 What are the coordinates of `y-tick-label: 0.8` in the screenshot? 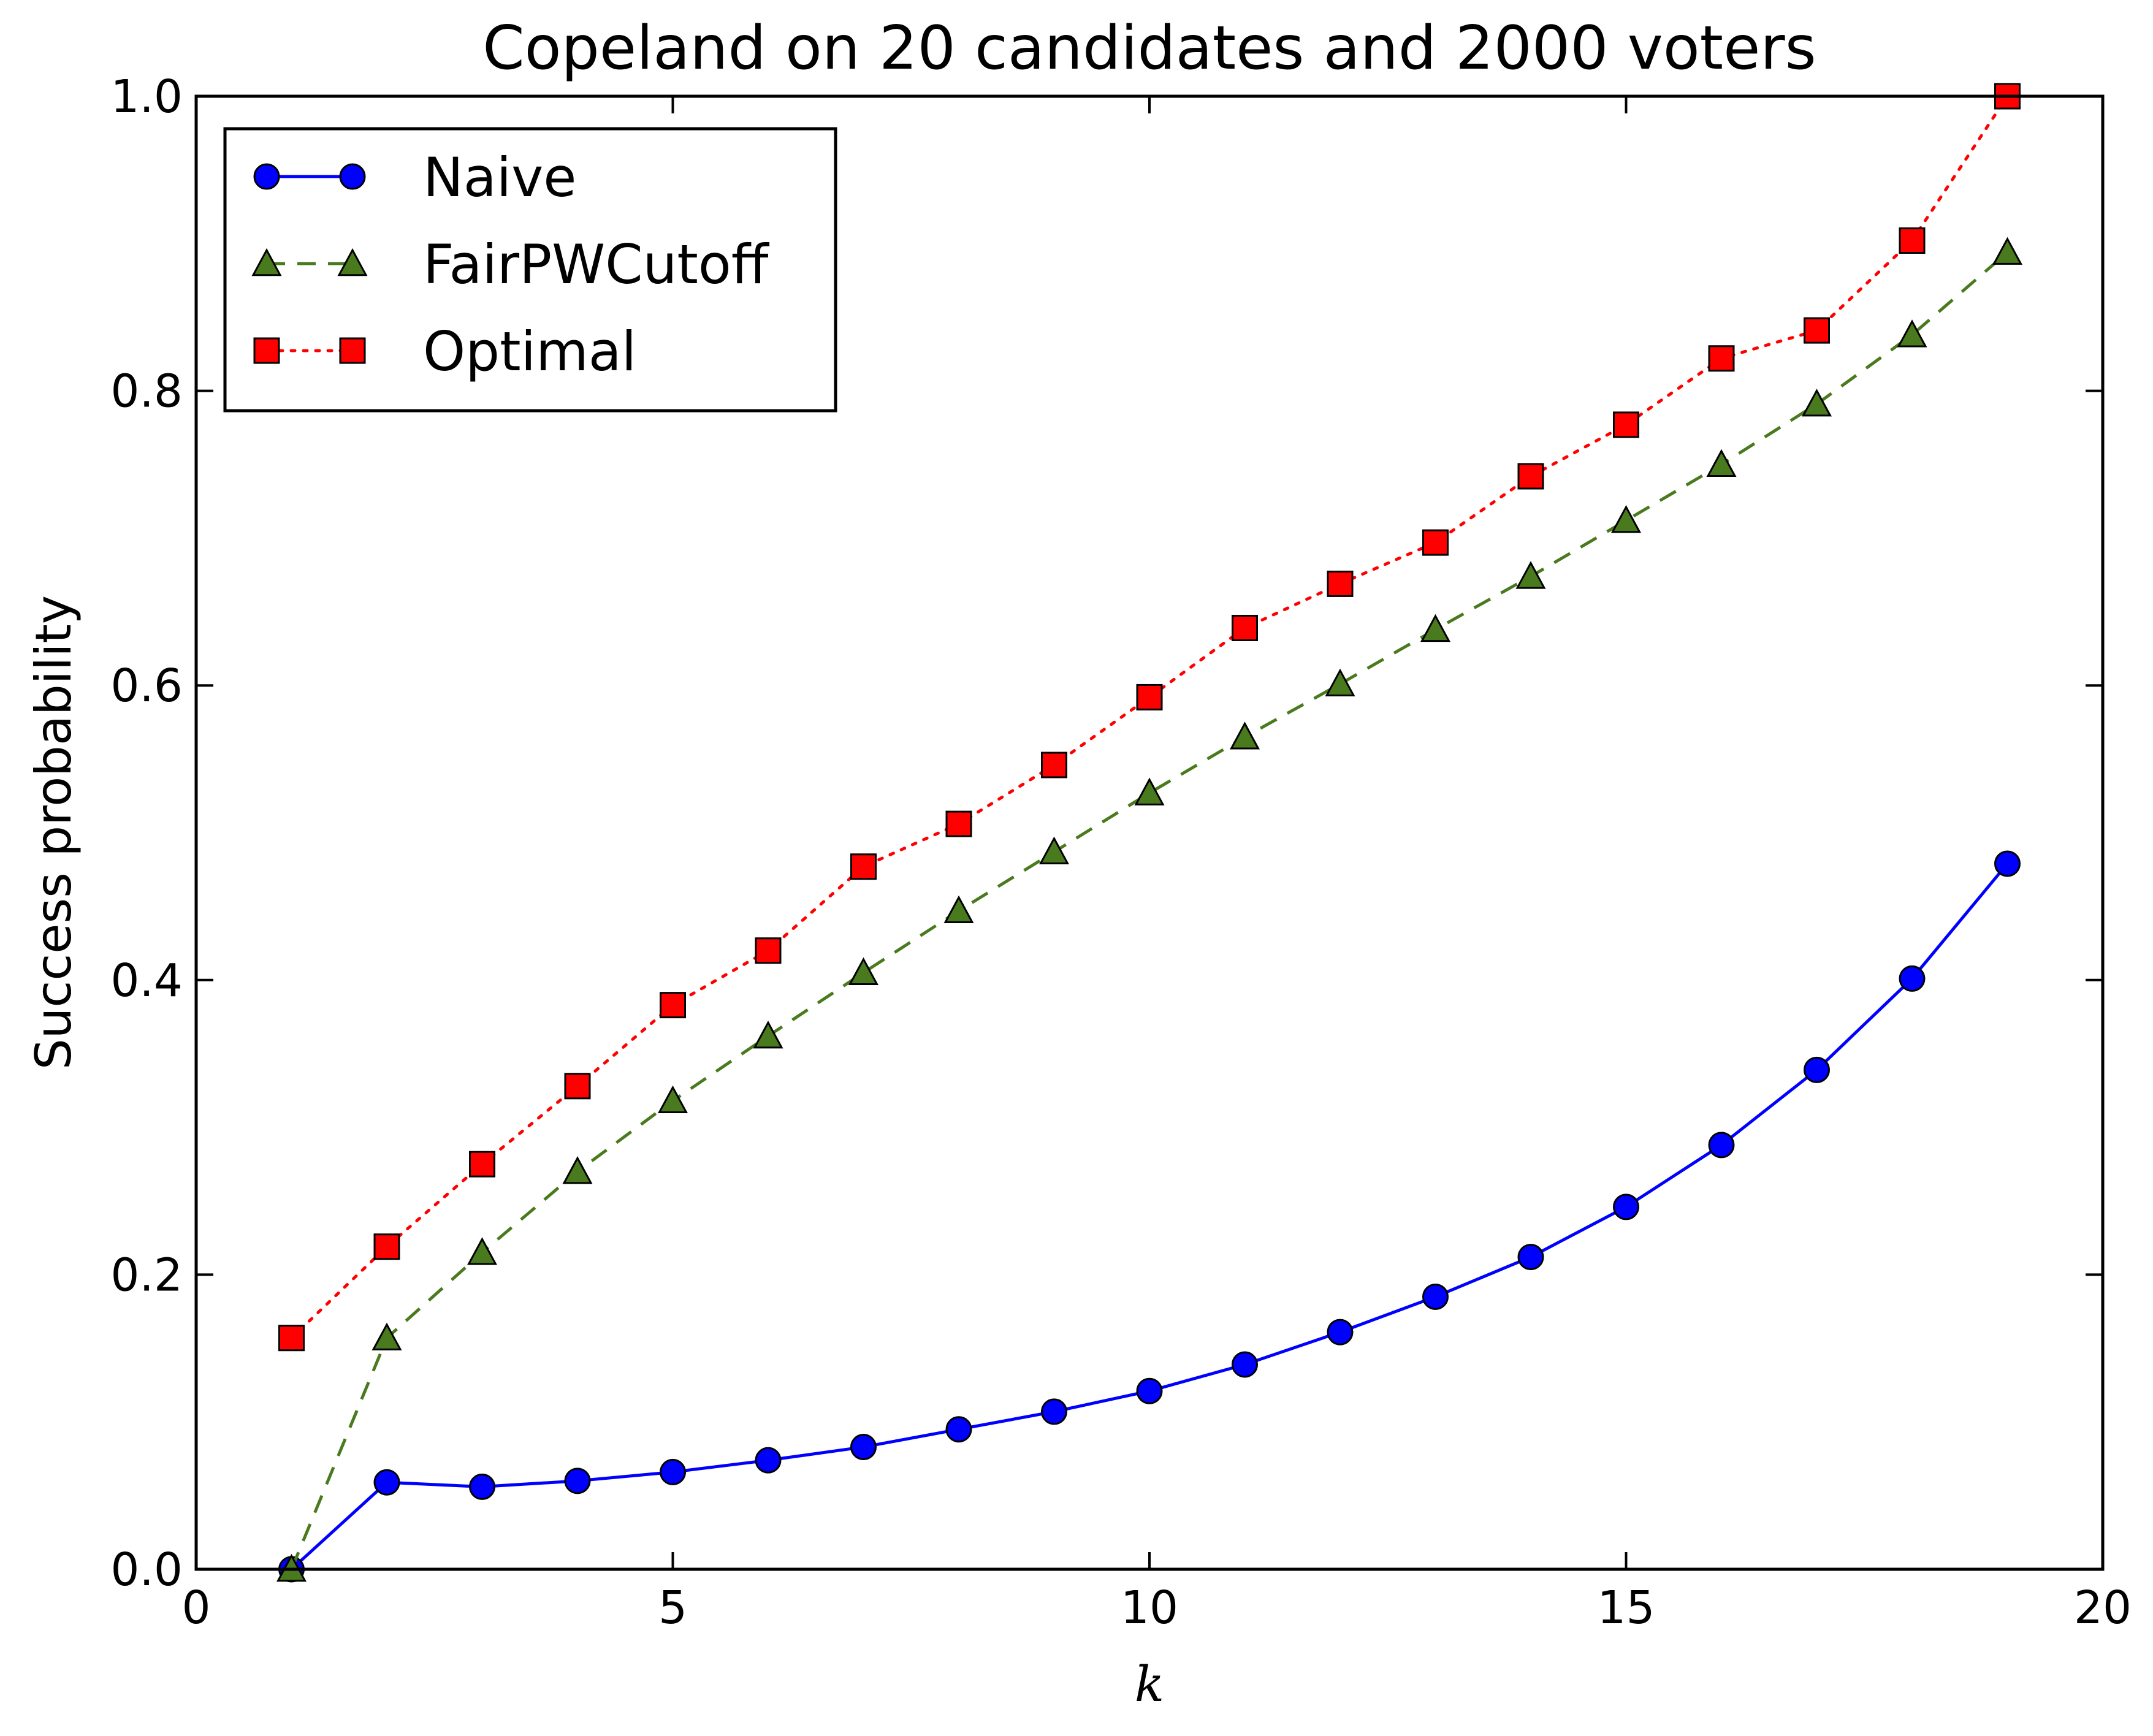 It's located at (146, 391).